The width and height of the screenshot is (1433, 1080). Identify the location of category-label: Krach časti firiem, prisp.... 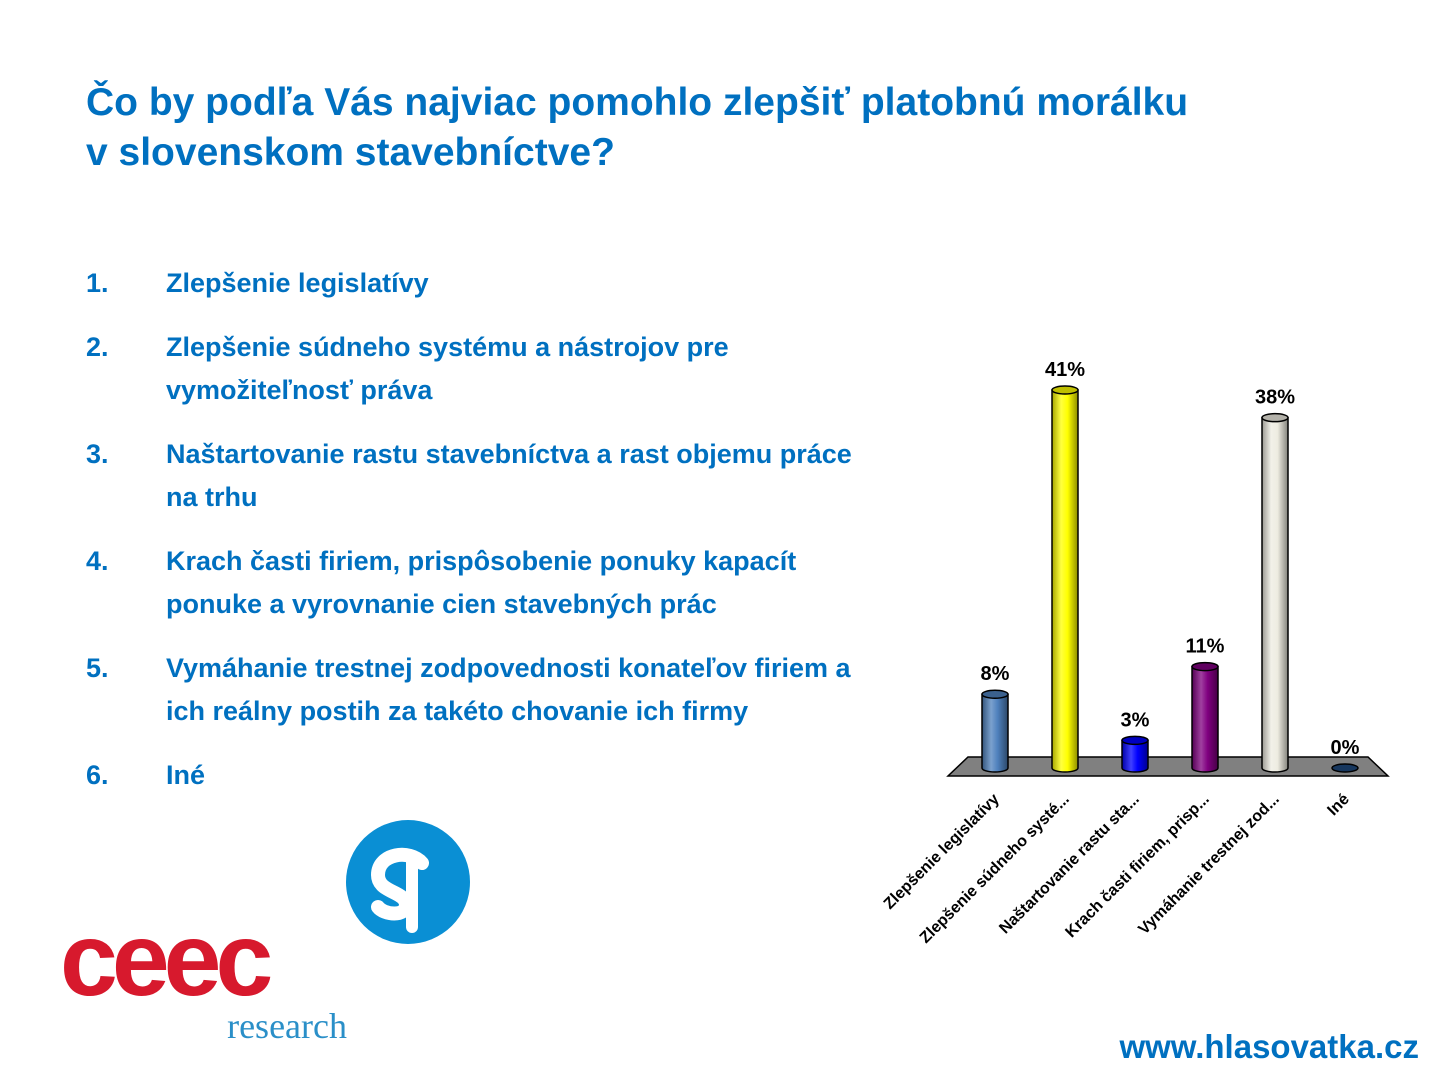
(1137, 866).